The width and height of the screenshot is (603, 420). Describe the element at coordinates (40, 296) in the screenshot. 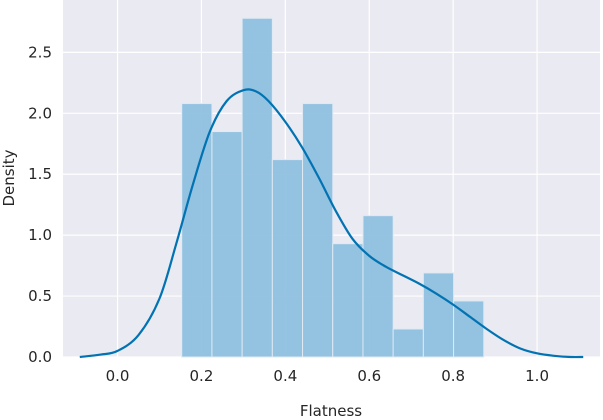

I see `y-tick-label: 0.5` at that location.